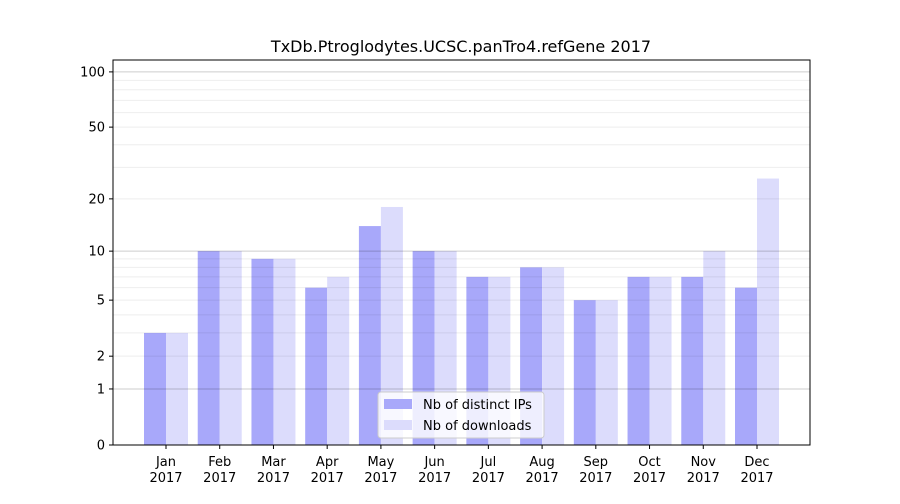 This screenshot has height=504, width=900. Describe the element at coordinates (477, 405) in the screenshot. I see `legend-label-ips: Nb of distinct IPs` at that location.